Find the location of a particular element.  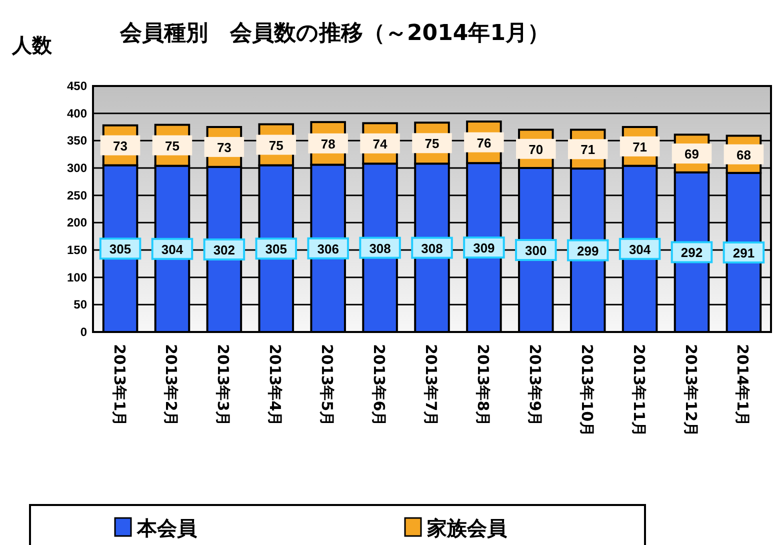

x-tick-label: 2013年5月 is located at coordinates (327, 385).